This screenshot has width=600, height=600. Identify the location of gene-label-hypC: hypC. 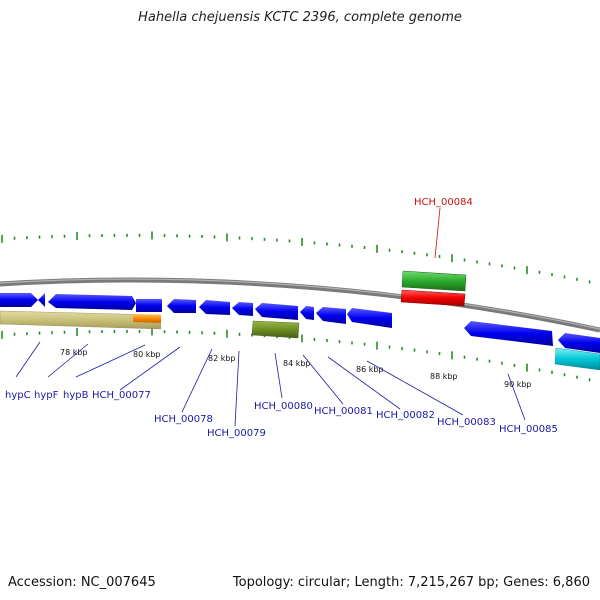
(18, 395).